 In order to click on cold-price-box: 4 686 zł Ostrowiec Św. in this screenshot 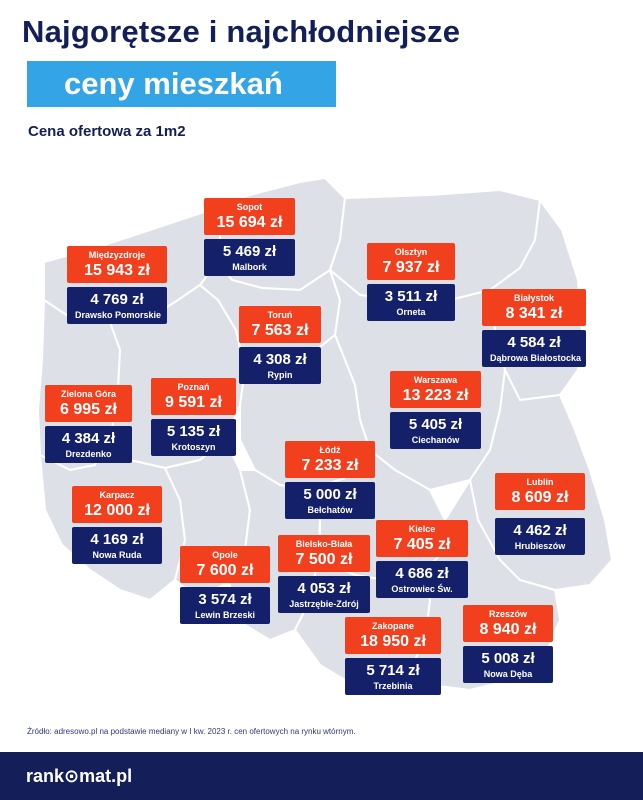, I will do `click(422, 579)`.